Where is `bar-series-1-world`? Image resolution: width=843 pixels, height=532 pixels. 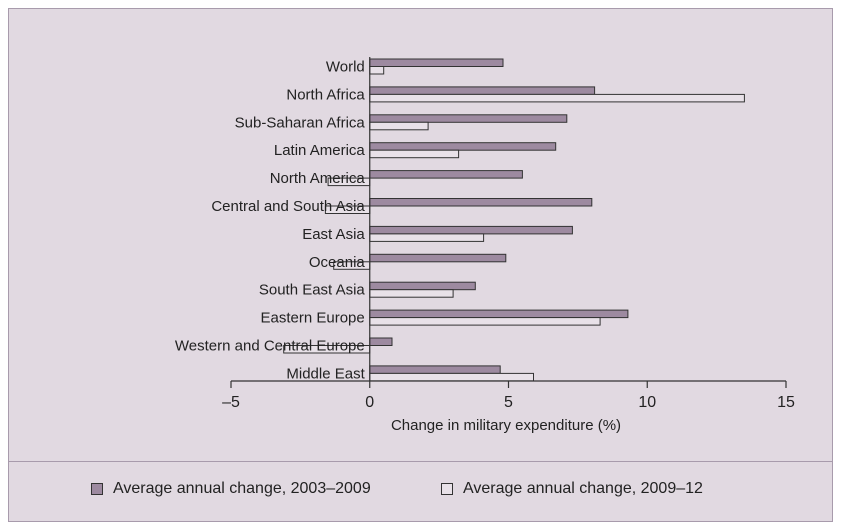 bar-series-1-world is located at coordinates (436, 62).